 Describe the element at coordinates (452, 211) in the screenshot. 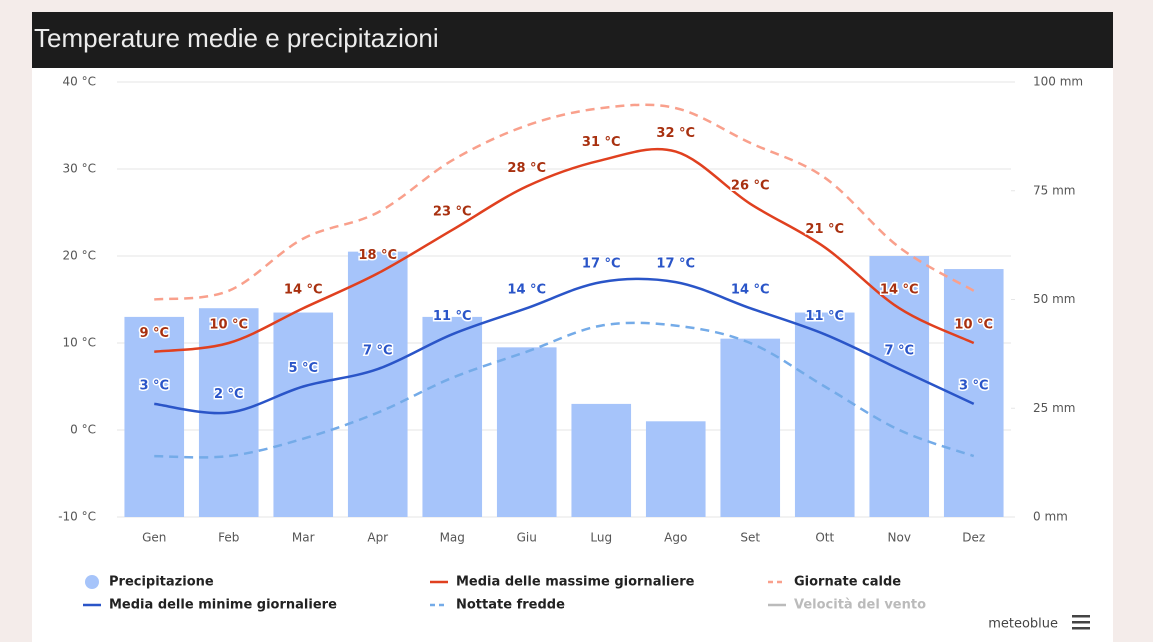

I see `data-label: 23 °C` at that location.